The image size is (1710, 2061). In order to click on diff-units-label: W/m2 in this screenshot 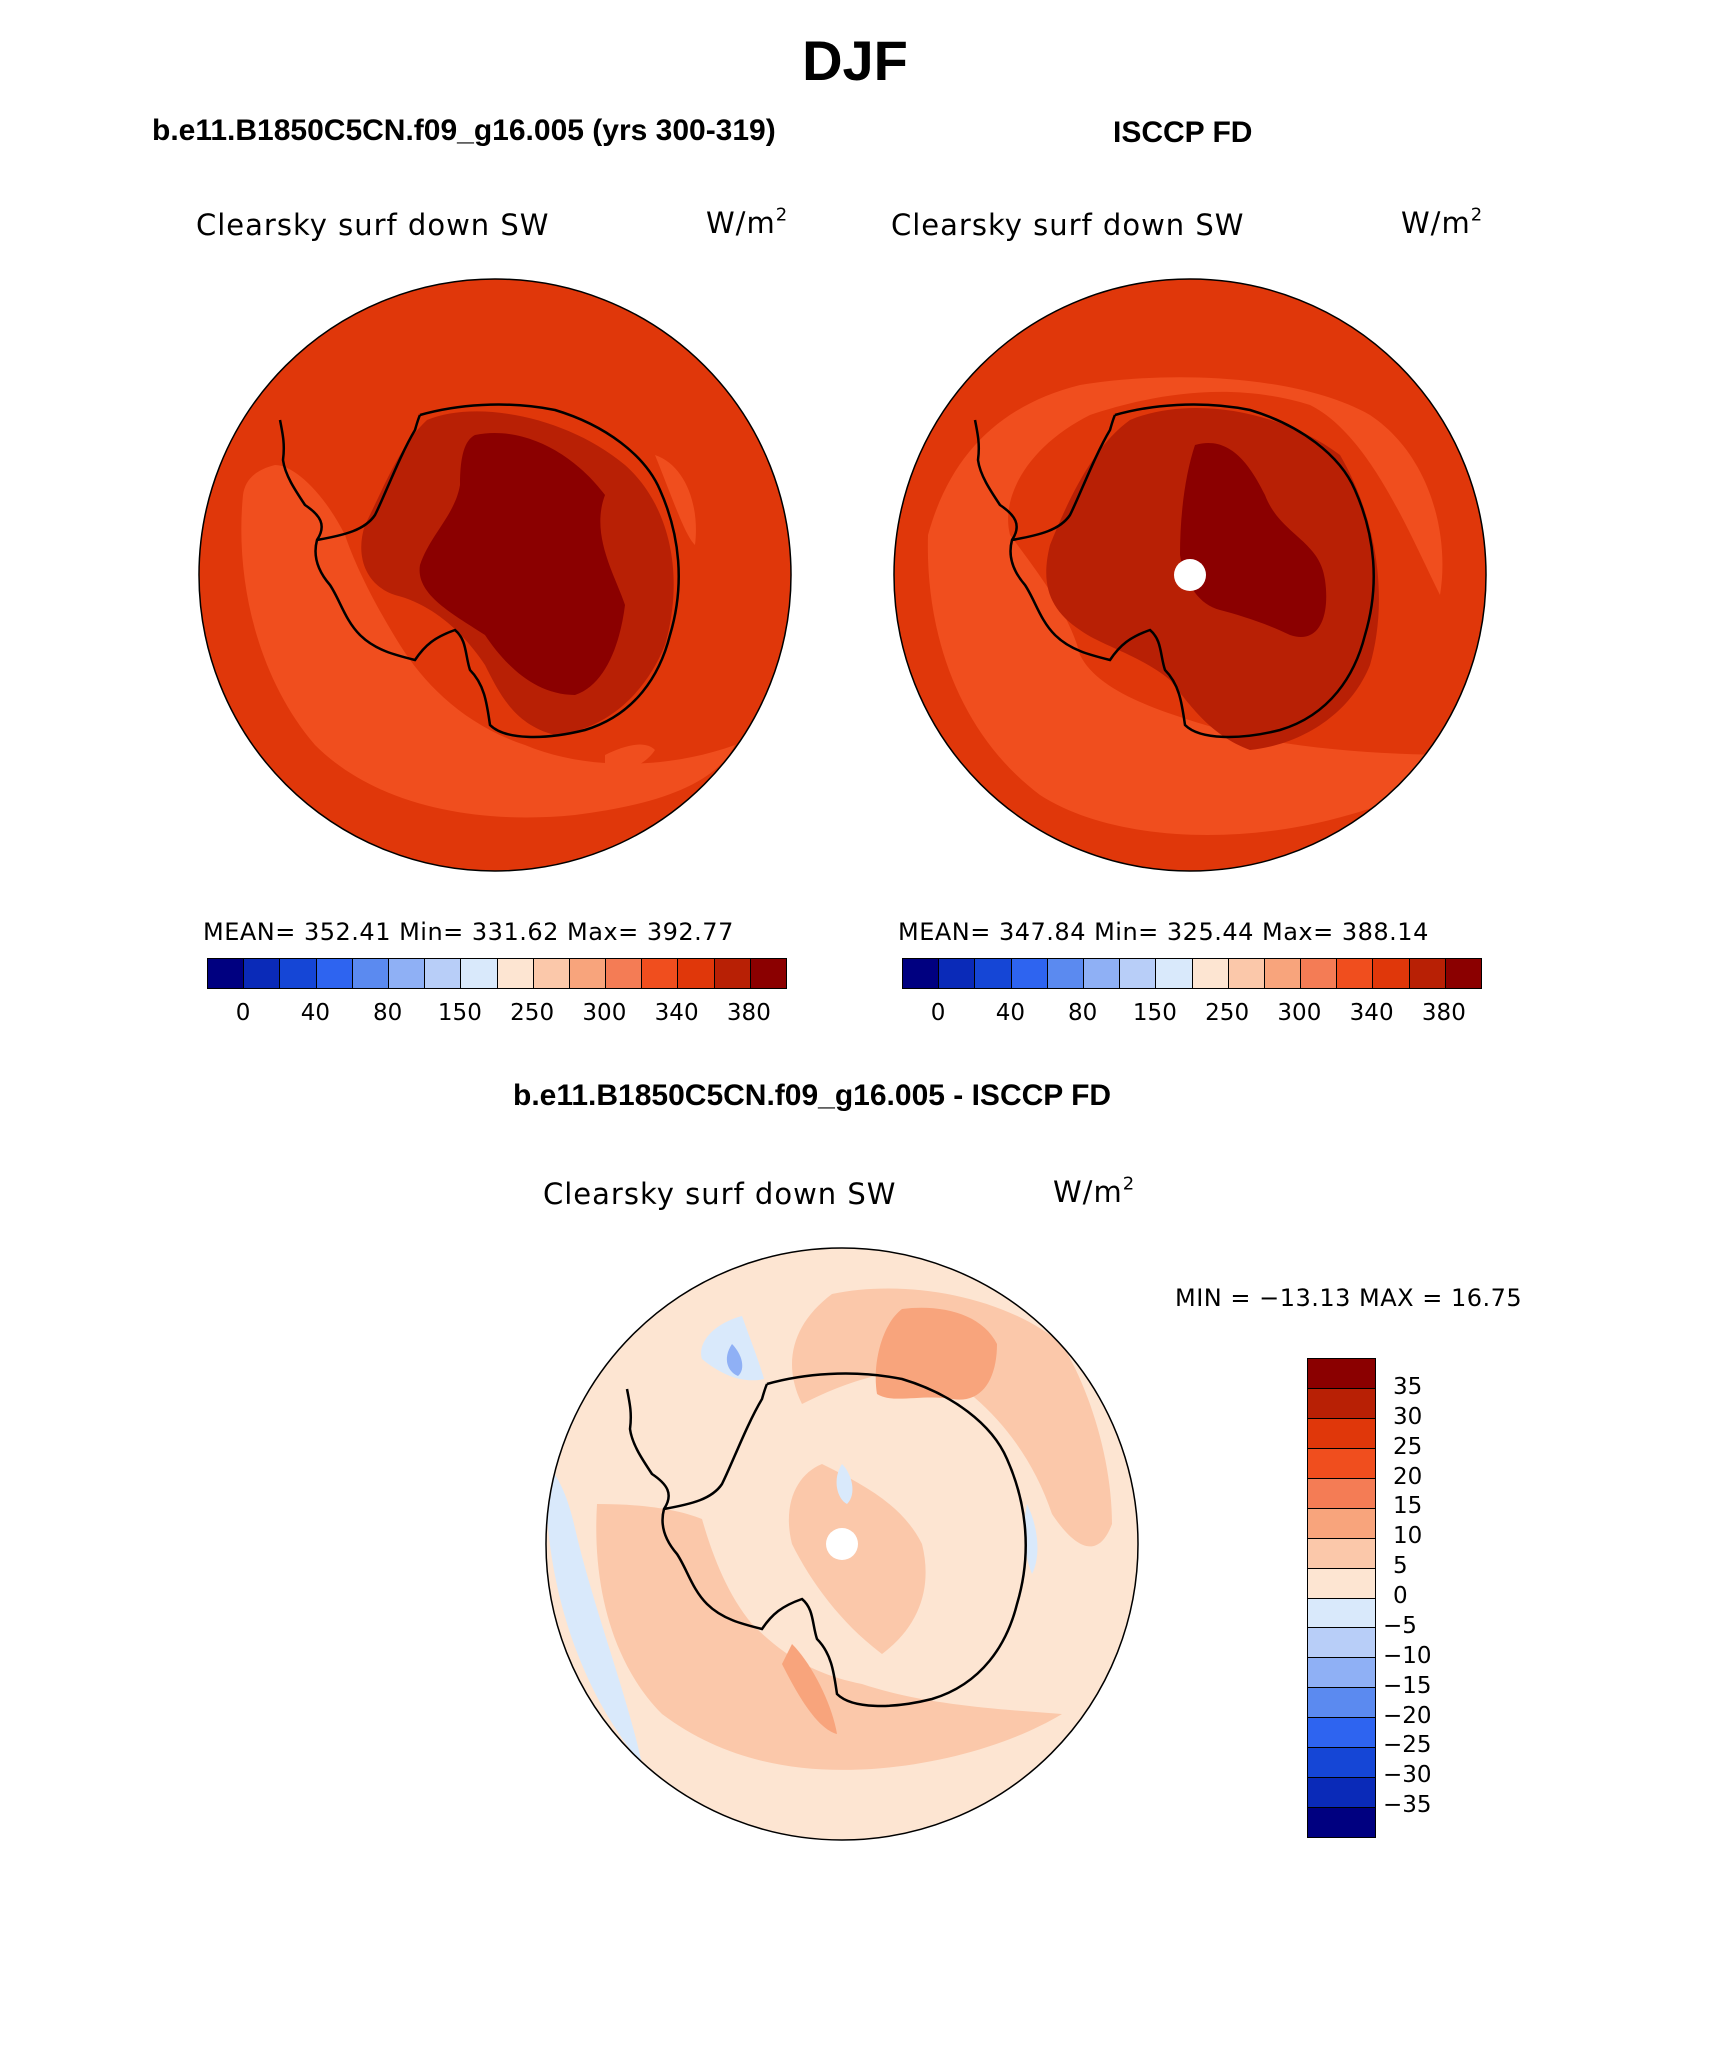, I will do `click(1094, 1191)`.